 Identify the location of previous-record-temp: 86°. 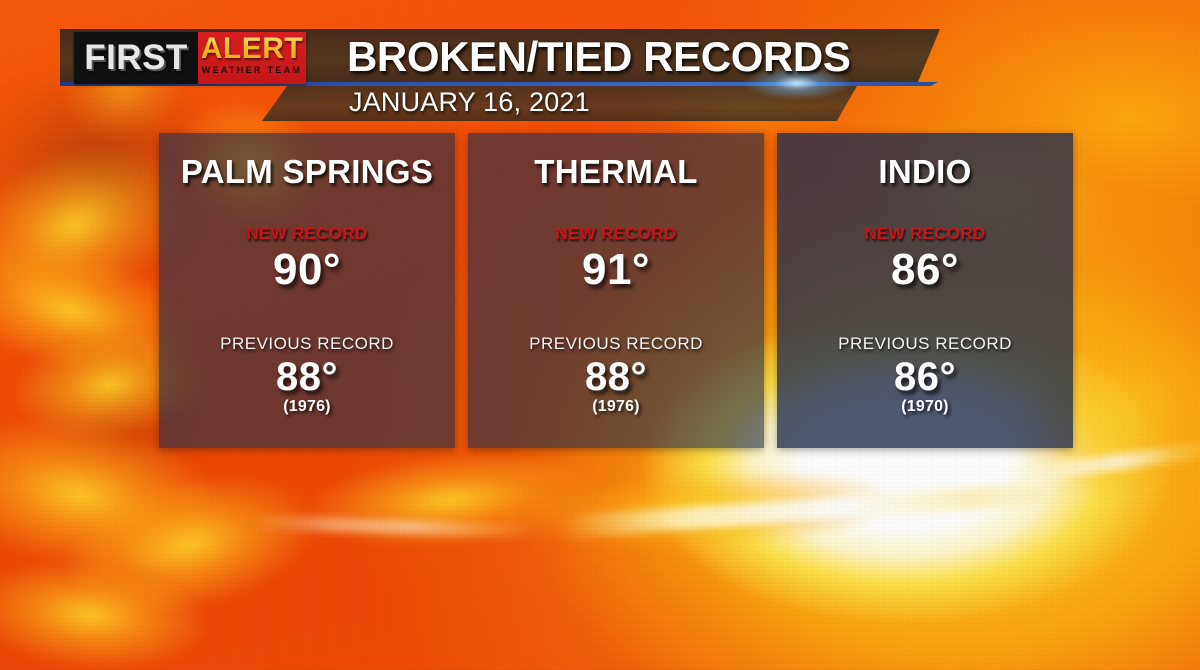
(925, 377).